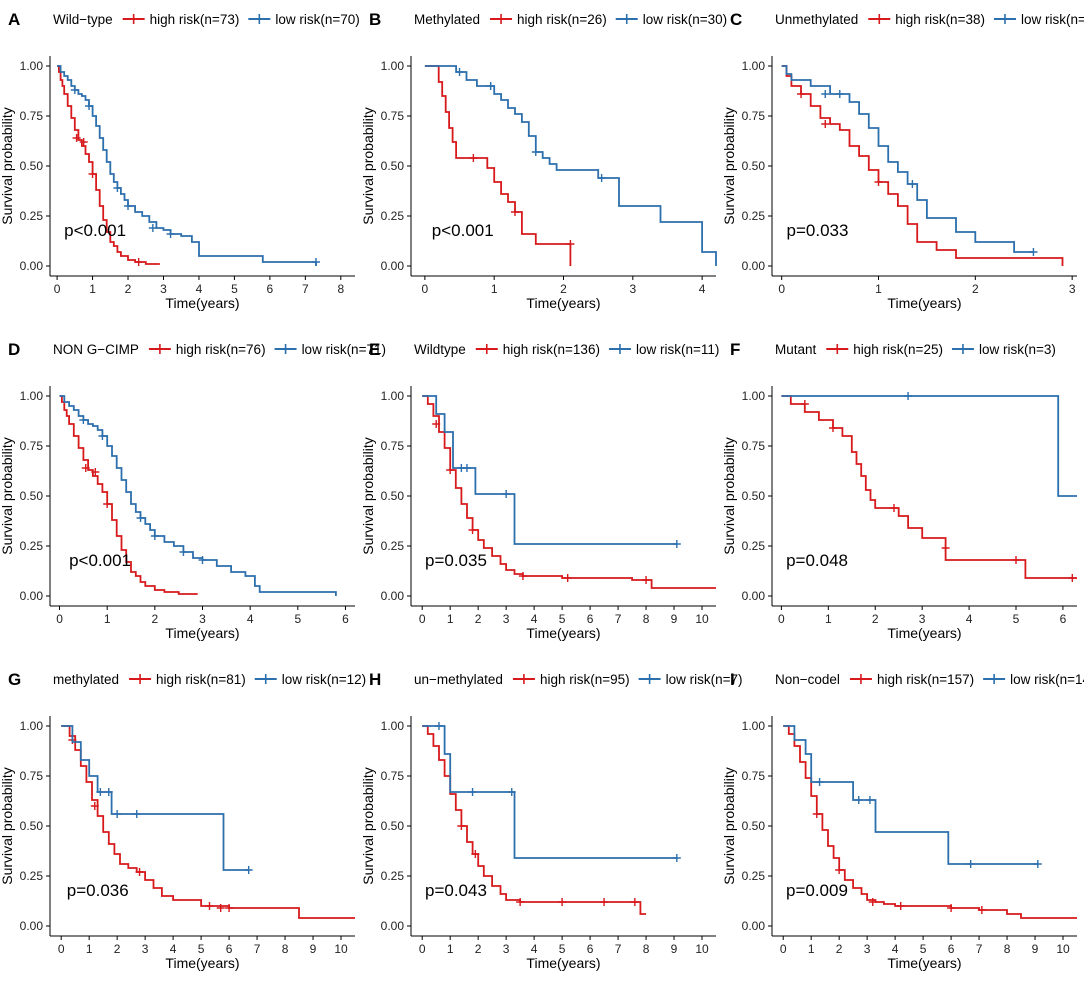 This screenshot has width=1084, height=988. What do you see at coordinates (374, 349) in the screenshot?
I see `panel-letter: E` at bounding box center [374, 349].